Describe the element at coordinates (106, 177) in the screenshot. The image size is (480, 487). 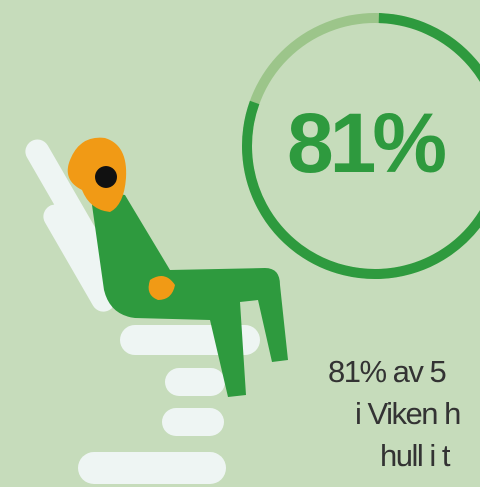
I see `ear` at that location.